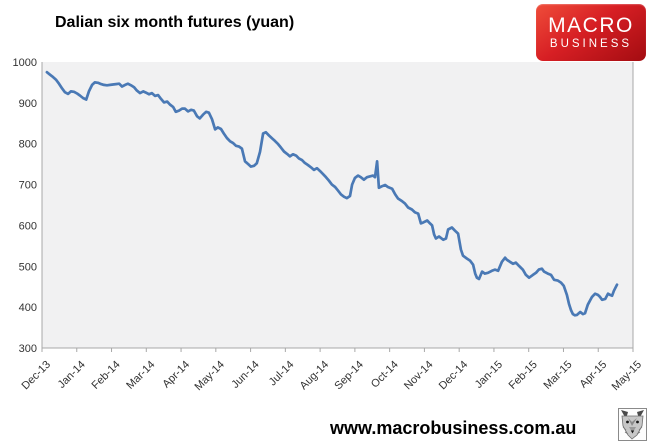  Describe the element at coordinates (632, 424) in the screenshot. I see `wolf-logo-icon` at that location.